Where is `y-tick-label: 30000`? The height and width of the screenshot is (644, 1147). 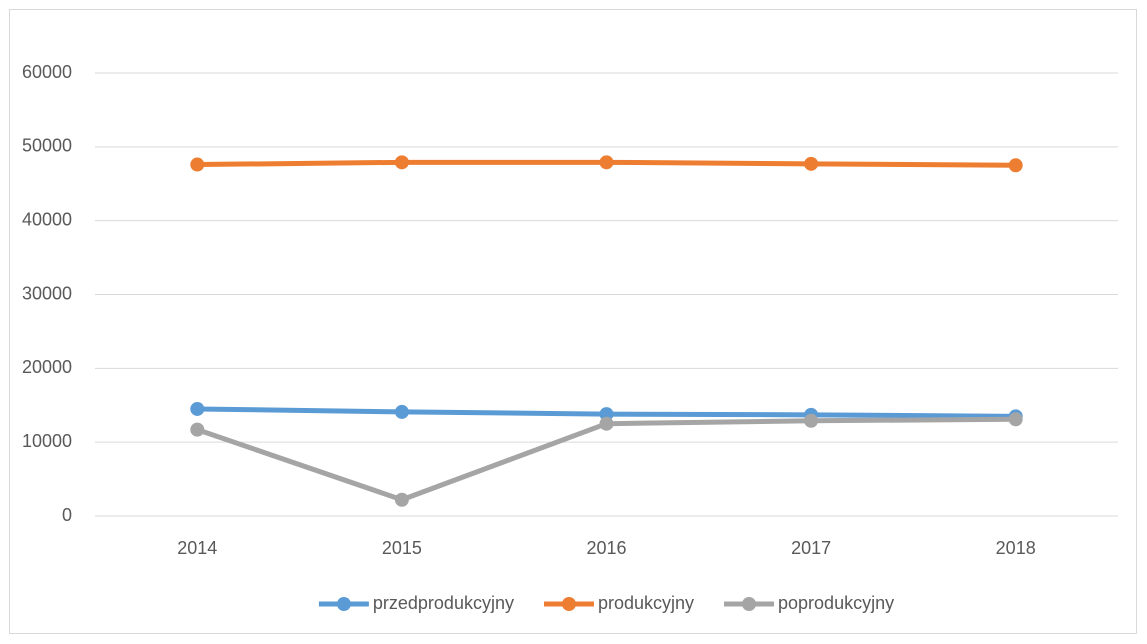
y-tick-label: 30000 is located at coordinates (47, 293).